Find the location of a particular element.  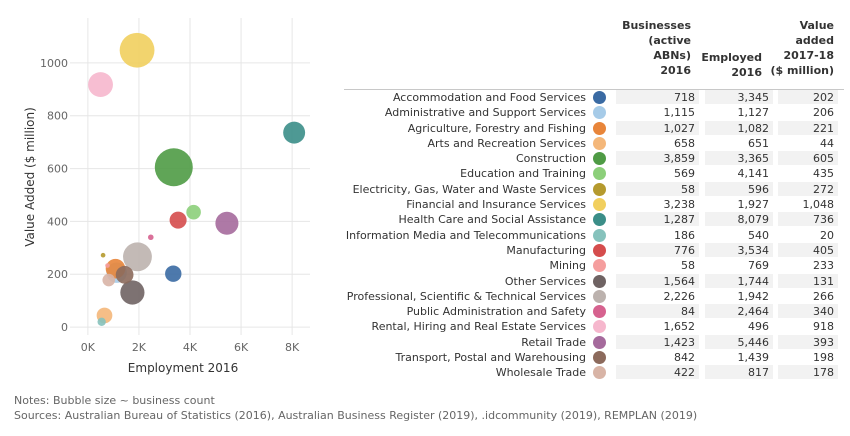

industry-label: Construction is located at coordinates (550, 159).